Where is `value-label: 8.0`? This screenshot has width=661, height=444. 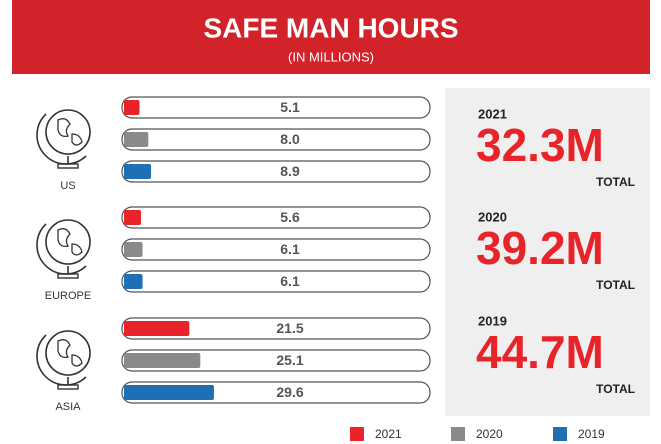
value-label: 8.0 is located at coordinates (290, 139).